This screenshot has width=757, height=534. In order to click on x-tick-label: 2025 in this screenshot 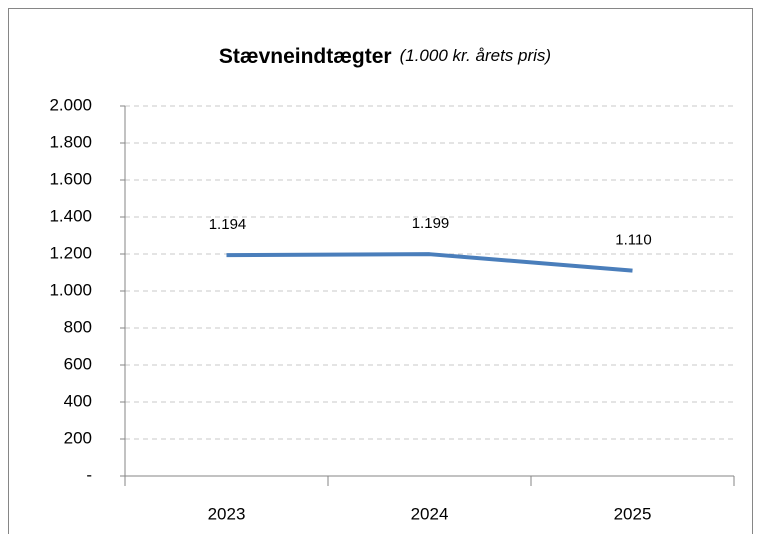, I will do `click(633, 513)`.